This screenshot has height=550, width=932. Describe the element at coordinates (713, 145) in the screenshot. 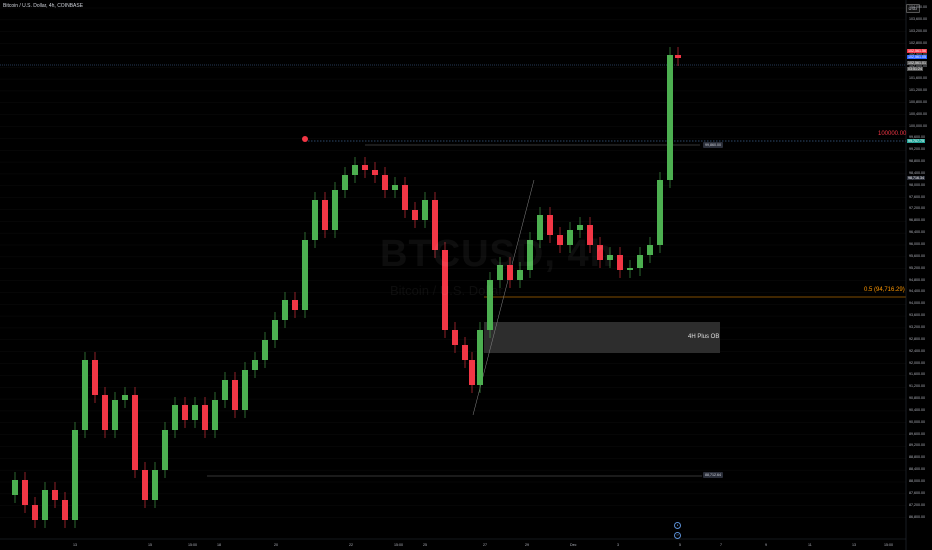

I see `high-price-box: 99,860.00` at that location.